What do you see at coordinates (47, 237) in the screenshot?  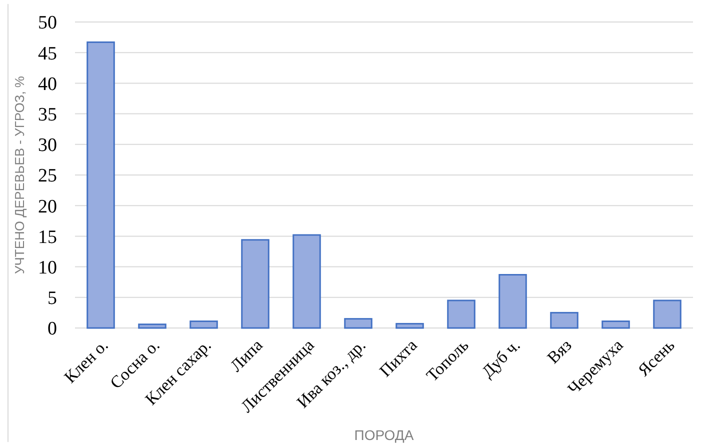 I see `y-tick-label: 15` at bounding box center [47, 237].